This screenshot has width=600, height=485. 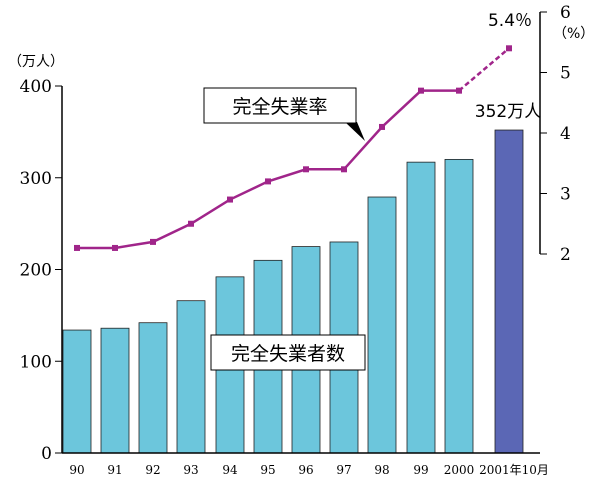 I want to click on right-tick-label: 4, so click(x=565, y=134).